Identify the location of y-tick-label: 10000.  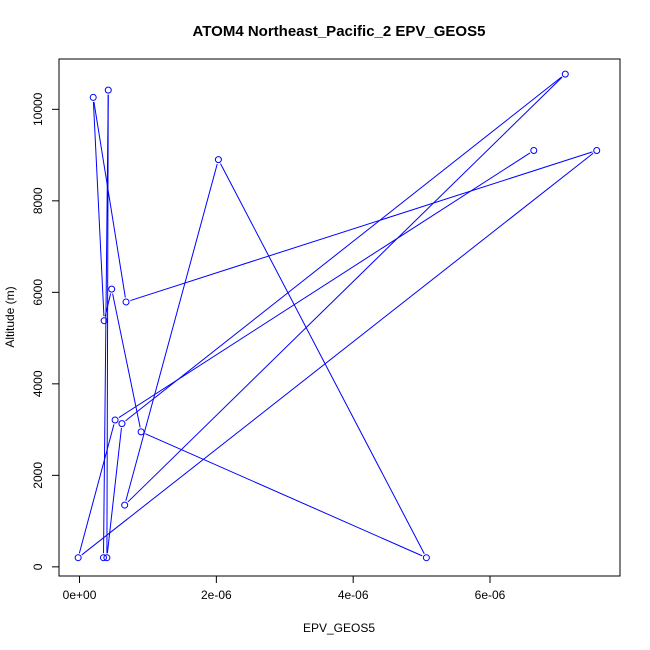
(38, 109).